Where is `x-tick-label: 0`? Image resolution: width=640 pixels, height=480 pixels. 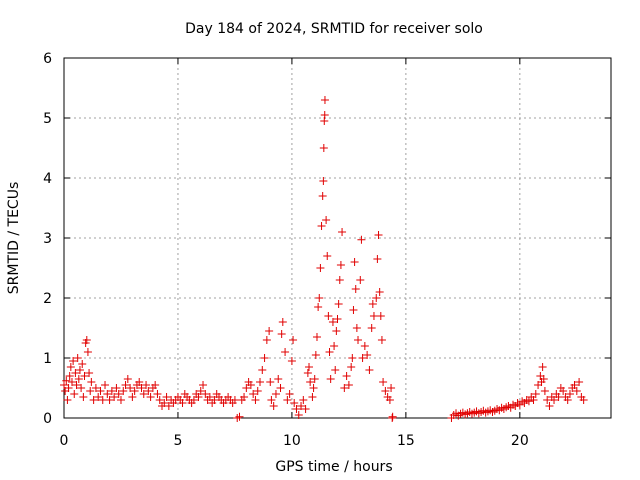 x-tick-label: 0 is located at coordinates (64, 441).